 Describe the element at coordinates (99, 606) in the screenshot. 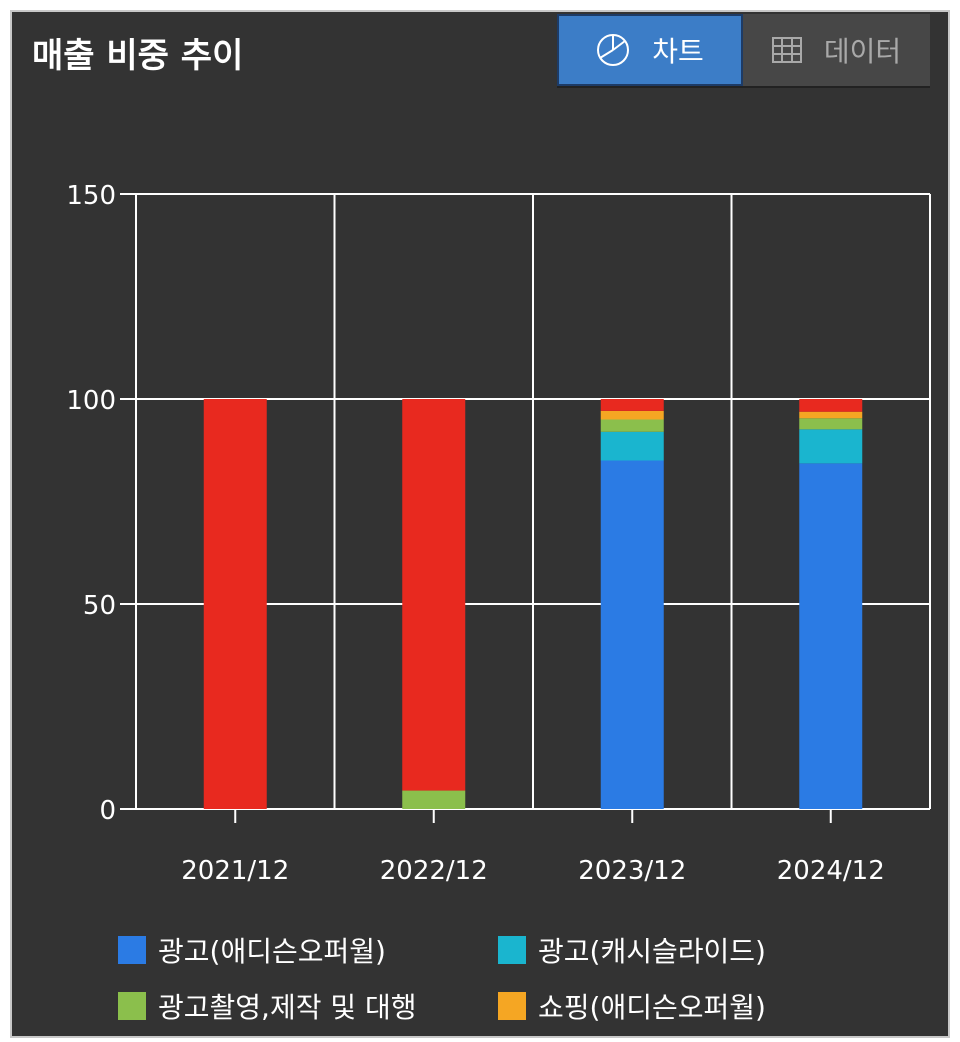

I see `y-tick-label: 50` at that location.